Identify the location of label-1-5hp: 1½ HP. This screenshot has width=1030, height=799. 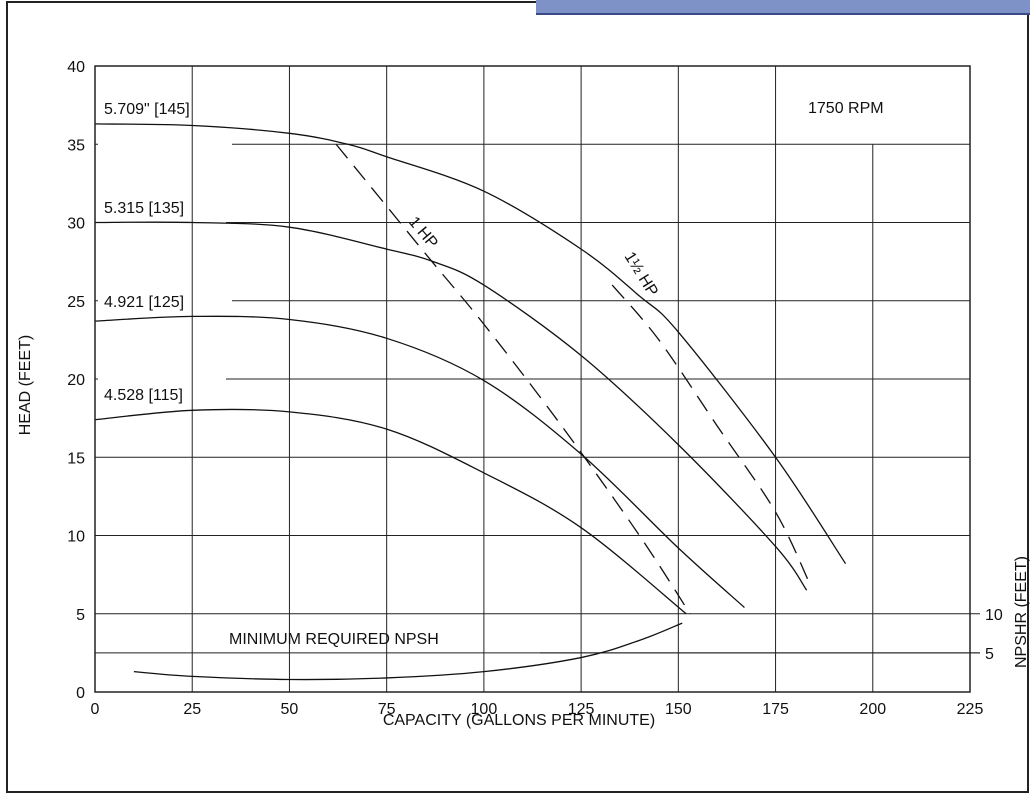
(641, 274).